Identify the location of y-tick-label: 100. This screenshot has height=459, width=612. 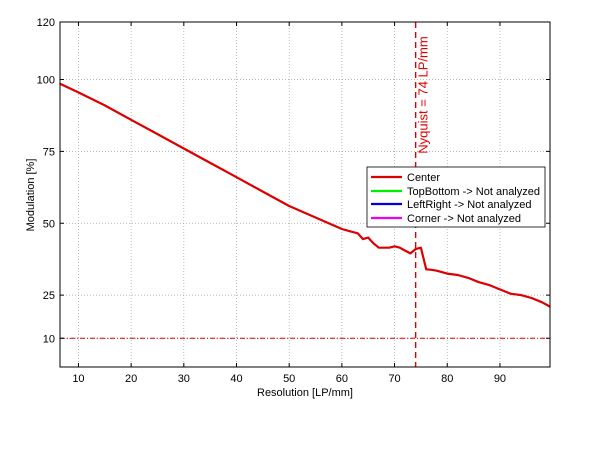
(46, 81).